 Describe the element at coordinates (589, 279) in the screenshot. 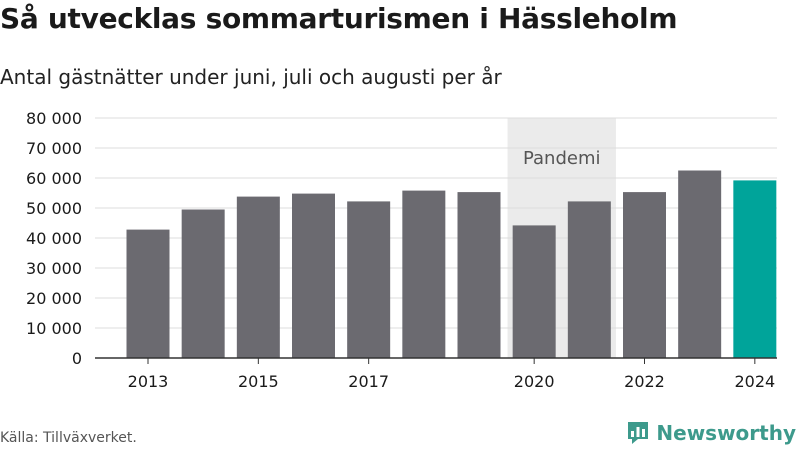

I see `bar-2021` at that location.